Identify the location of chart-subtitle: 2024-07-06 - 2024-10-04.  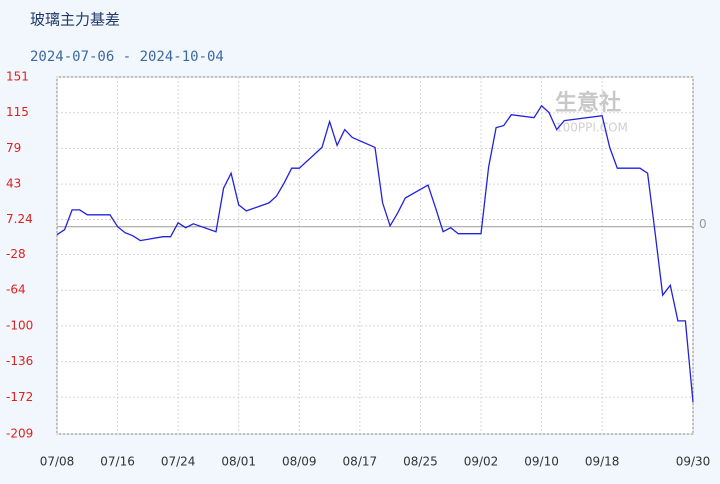
(127, 57).